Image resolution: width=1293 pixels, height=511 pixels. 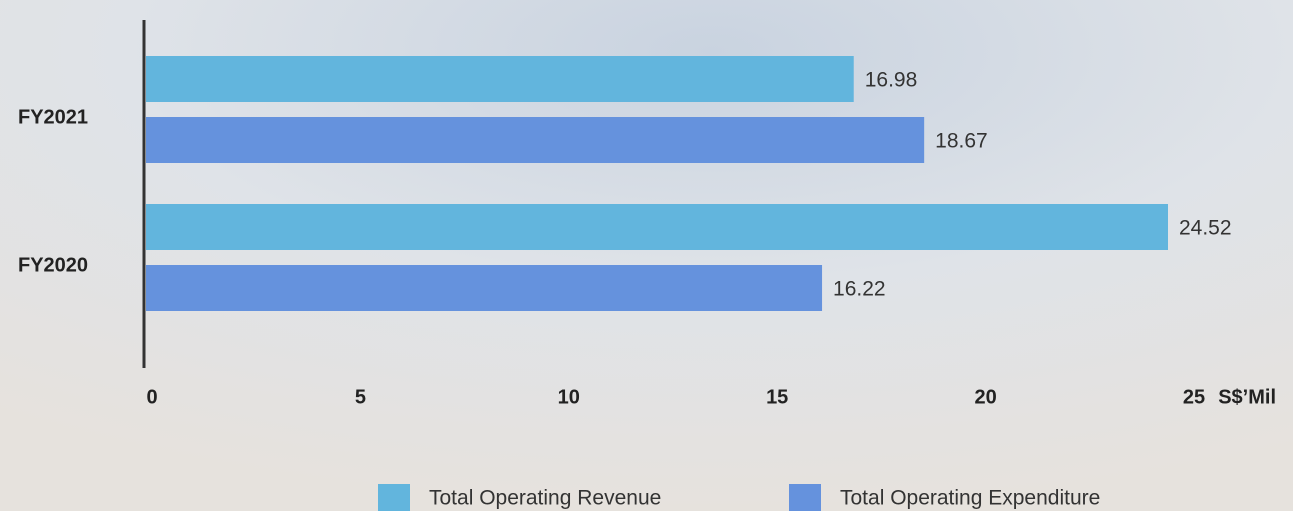 What do you see at coordinates (53, 117) in the screenshot?
I see `y-tick-label: FY2021` at bounding box center [53, 117].